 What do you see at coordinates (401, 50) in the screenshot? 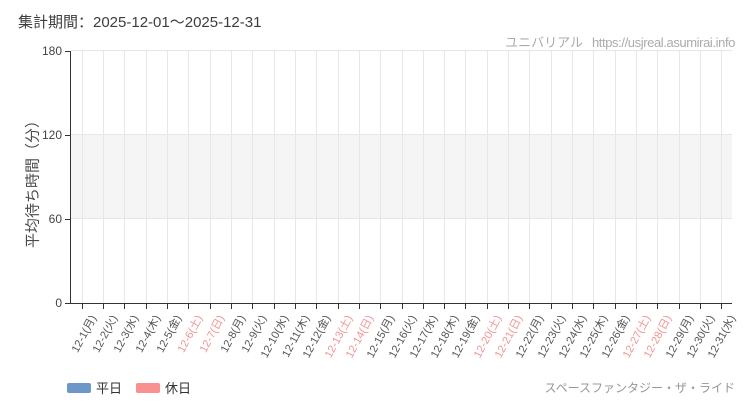
I see `h-gridline` at bounding box center [401, 50].